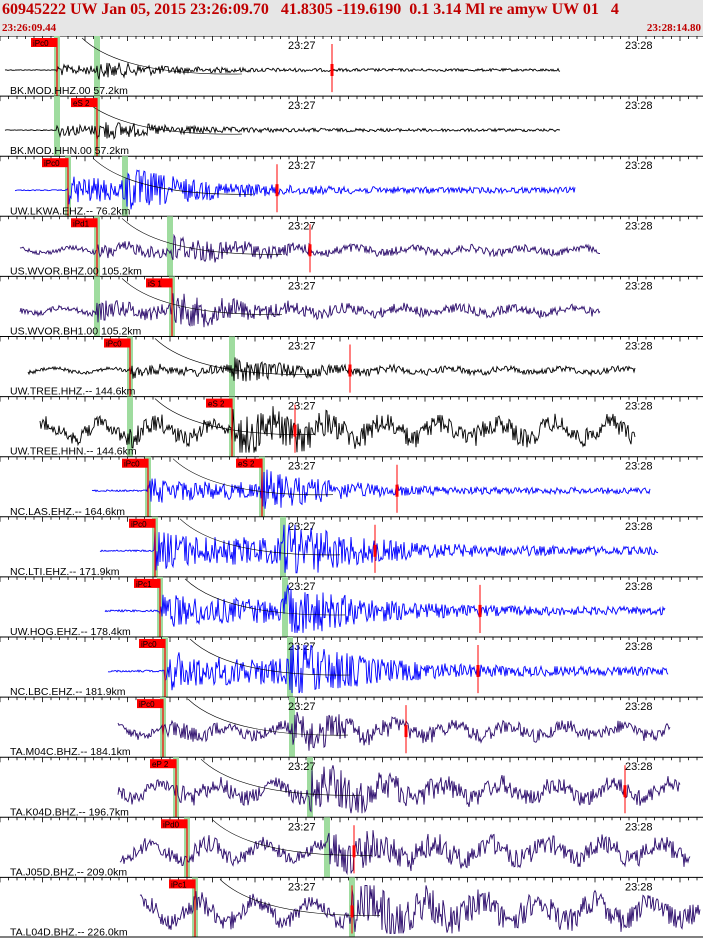  I want to click on trace-panel: 23:27 23:28 iPc0 BK.MOD.HHZ.00 57.2km, so click(351, 66).